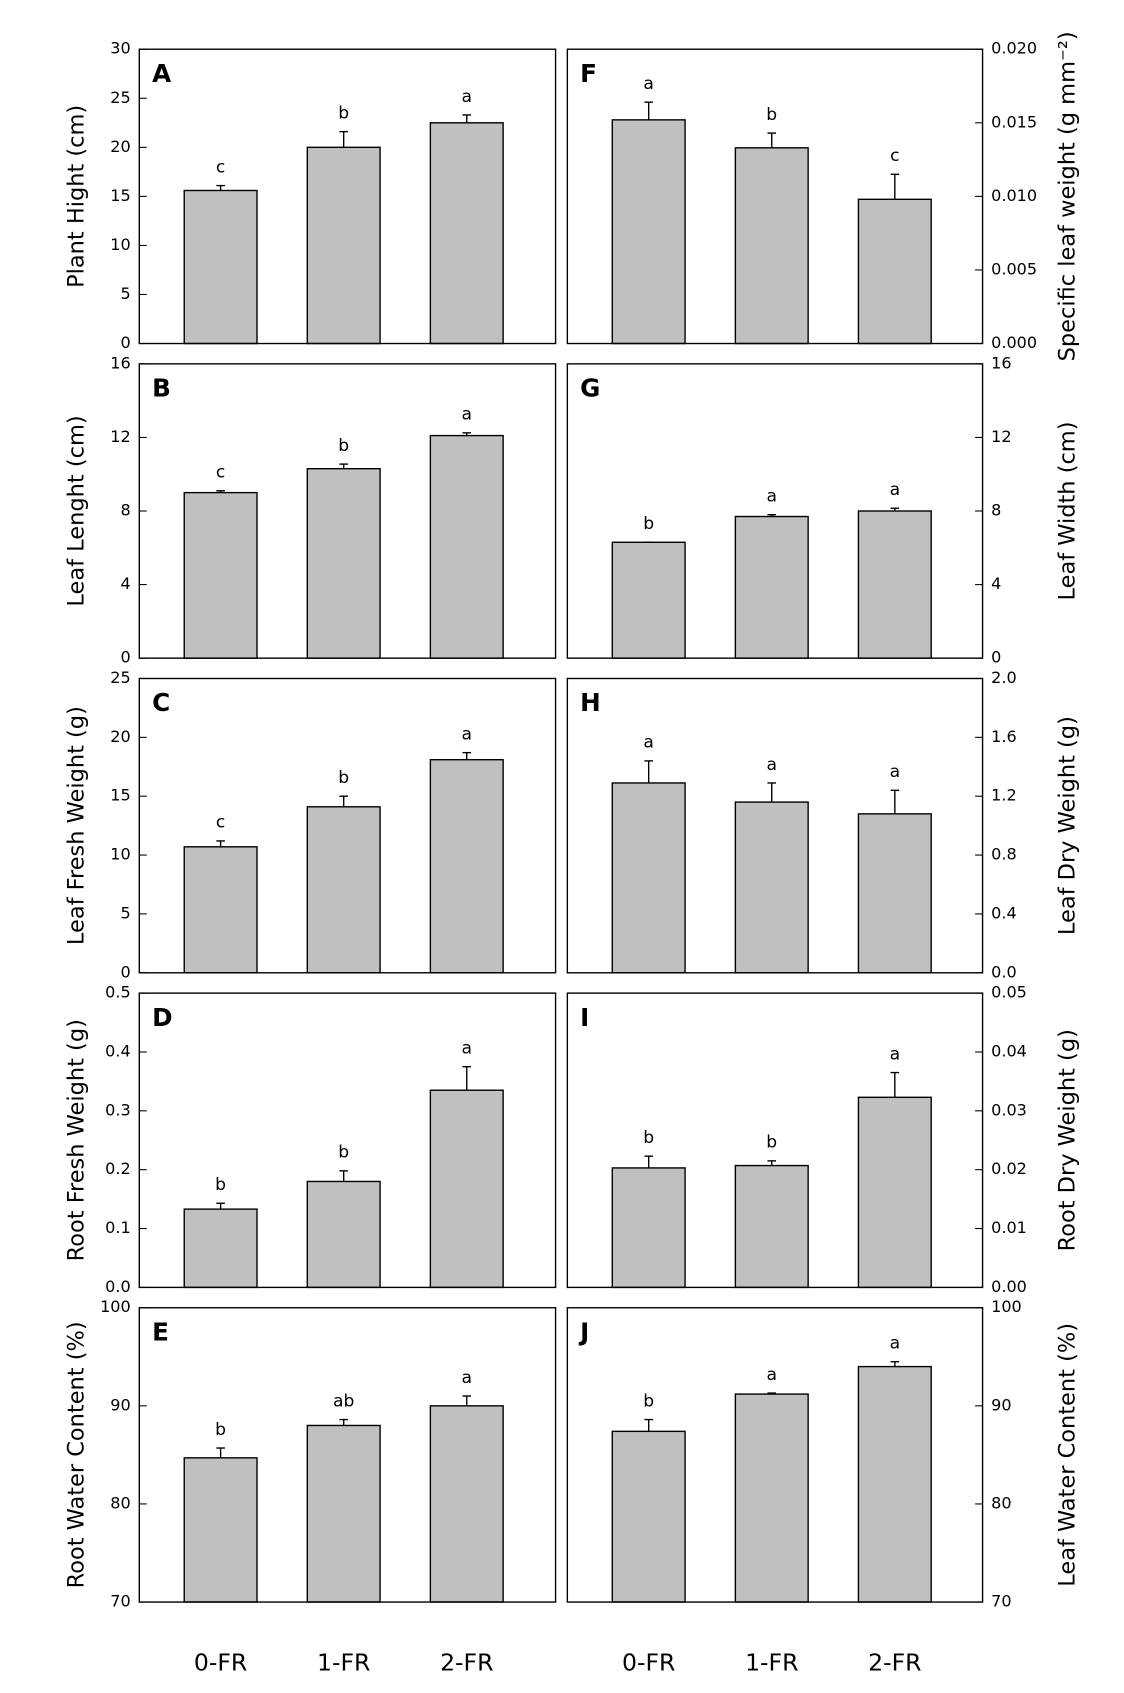  I want to click on panel-label: C, so click(161, 702).